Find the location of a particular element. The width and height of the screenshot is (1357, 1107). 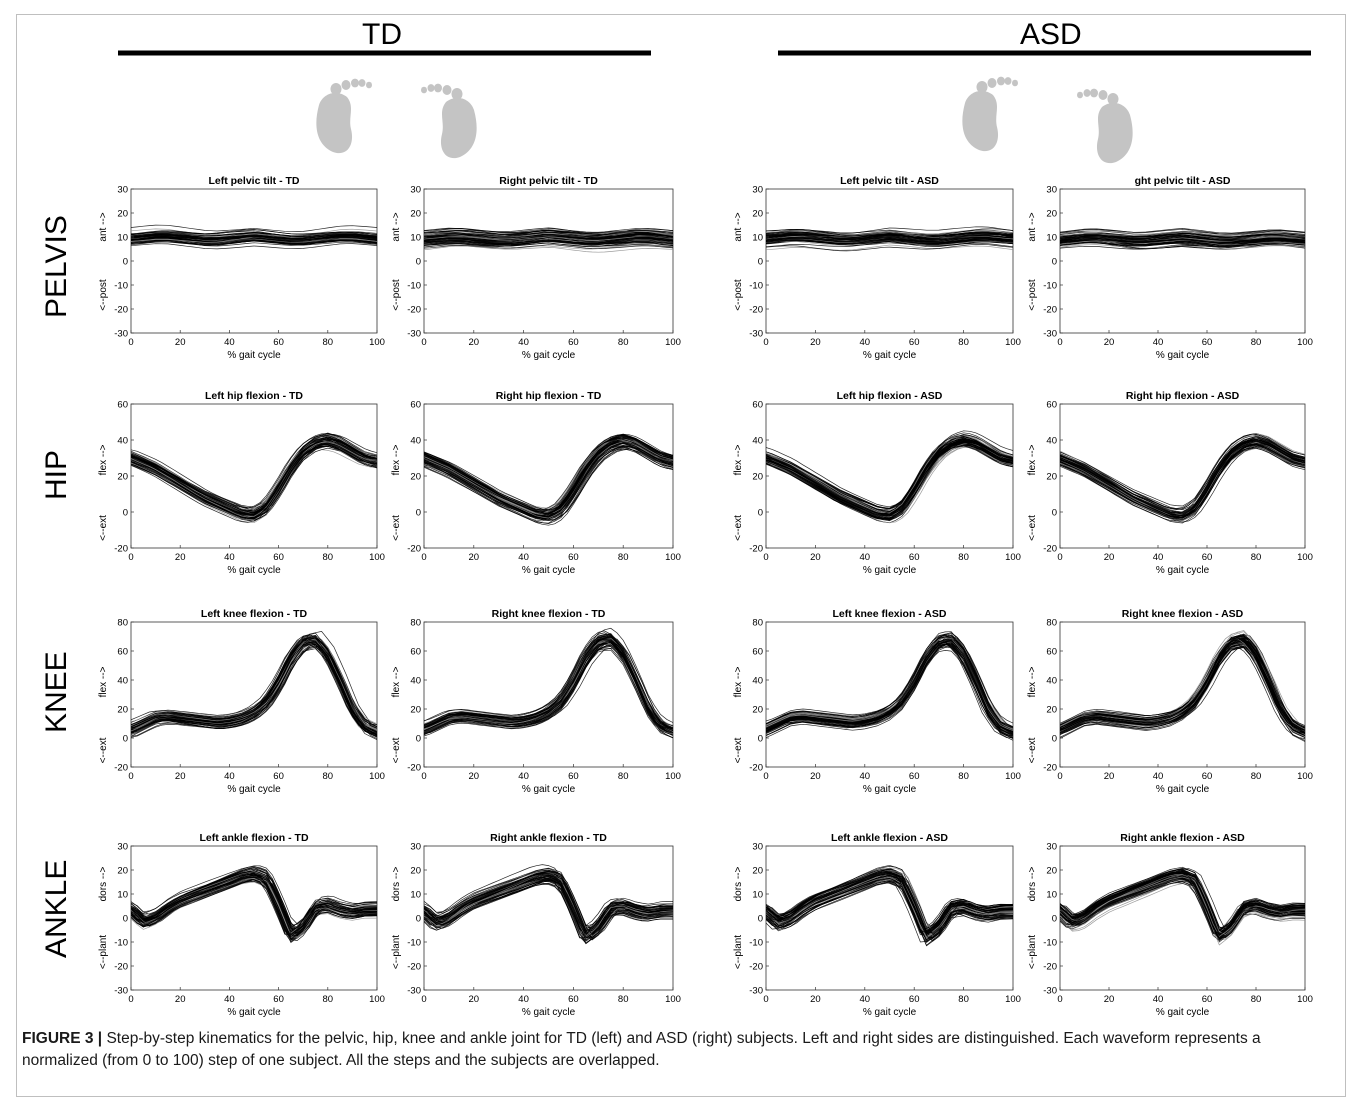

y-axis-label-negative: <--post is located at coordinates (103, 295).